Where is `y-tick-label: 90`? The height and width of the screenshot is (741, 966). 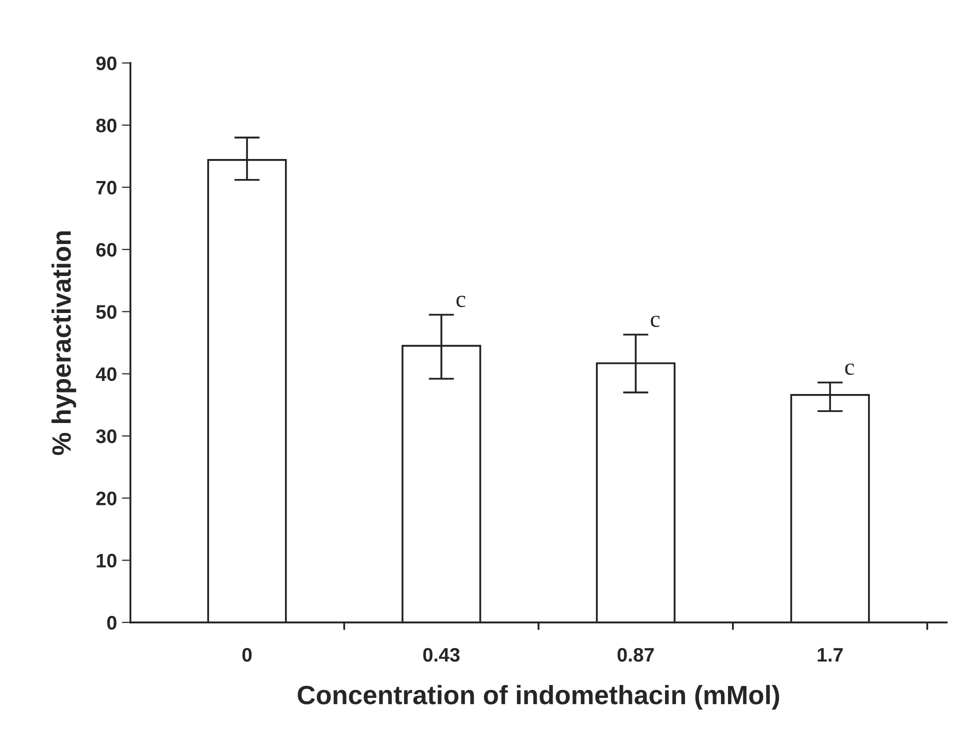
y-tick-label: 90 is located at coordinates (106, 63).